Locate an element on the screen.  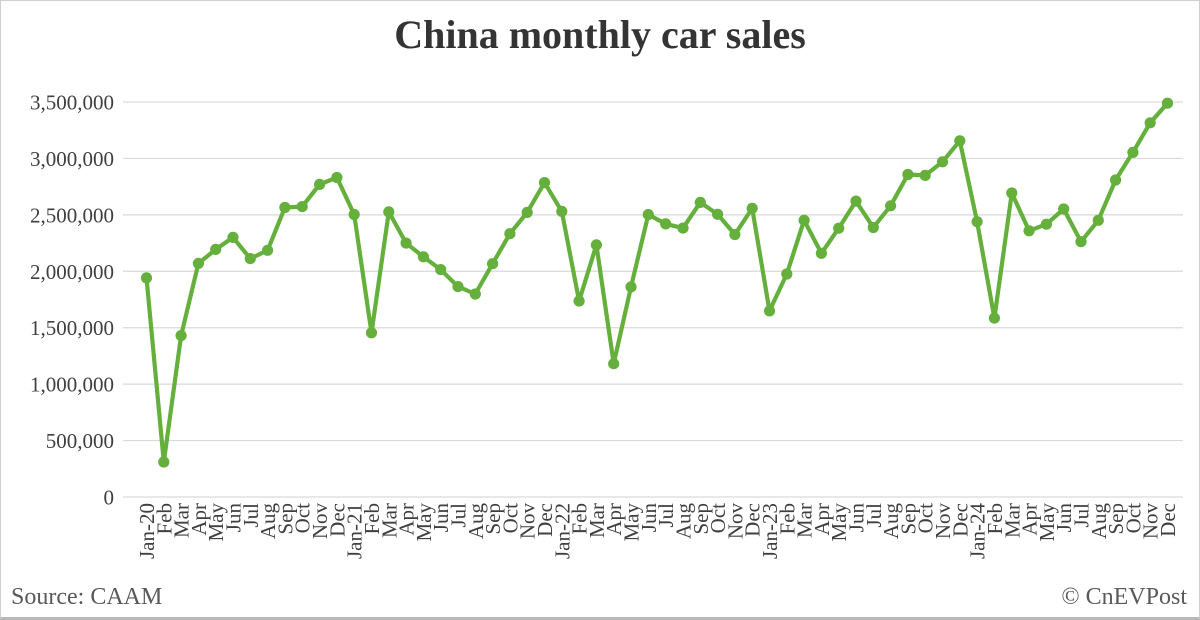
chart-title: China monthly car sales is located at coordinates (600, 34).